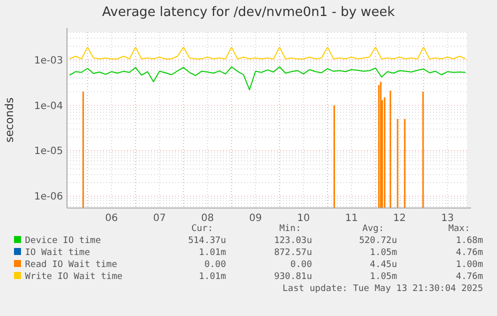 The image size is (497, 316). Describe the element at coordinates (378, 241) in the screenshot. I see `text: 520.72u` at that location.